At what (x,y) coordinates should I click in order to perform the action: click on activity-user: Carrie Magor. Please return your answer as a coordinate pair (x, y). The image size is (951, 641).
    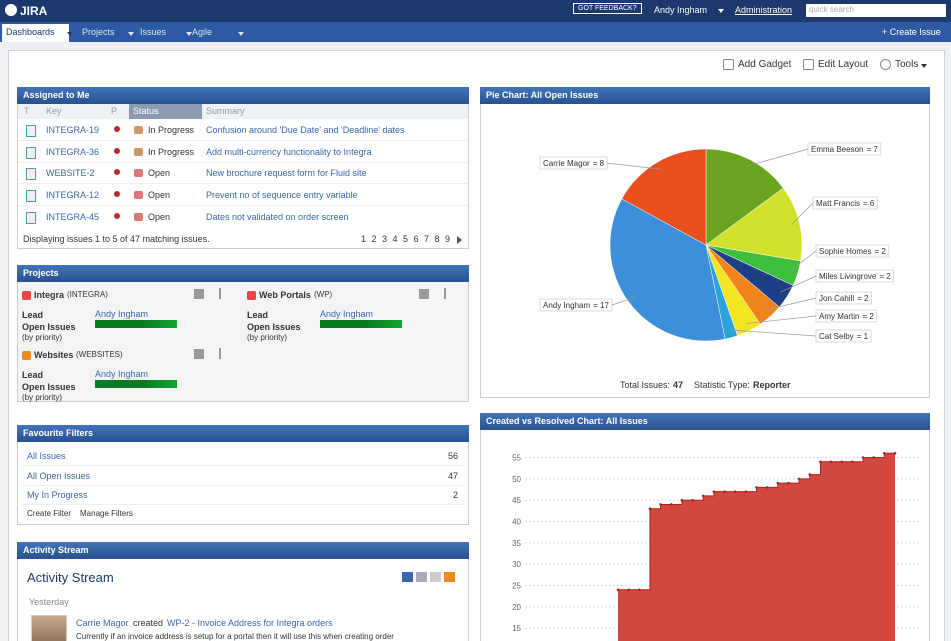
    Looking at the image, I should click on (102, 623).